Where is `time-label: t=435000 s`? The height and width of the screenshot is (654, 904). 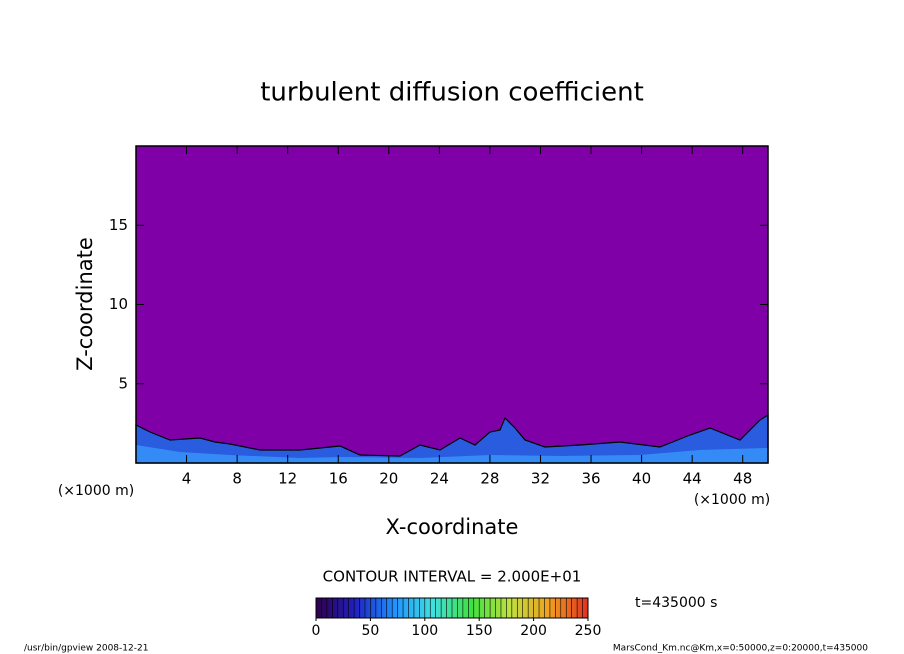
time-label: t=435000 s is located at coordinates (676, 603).